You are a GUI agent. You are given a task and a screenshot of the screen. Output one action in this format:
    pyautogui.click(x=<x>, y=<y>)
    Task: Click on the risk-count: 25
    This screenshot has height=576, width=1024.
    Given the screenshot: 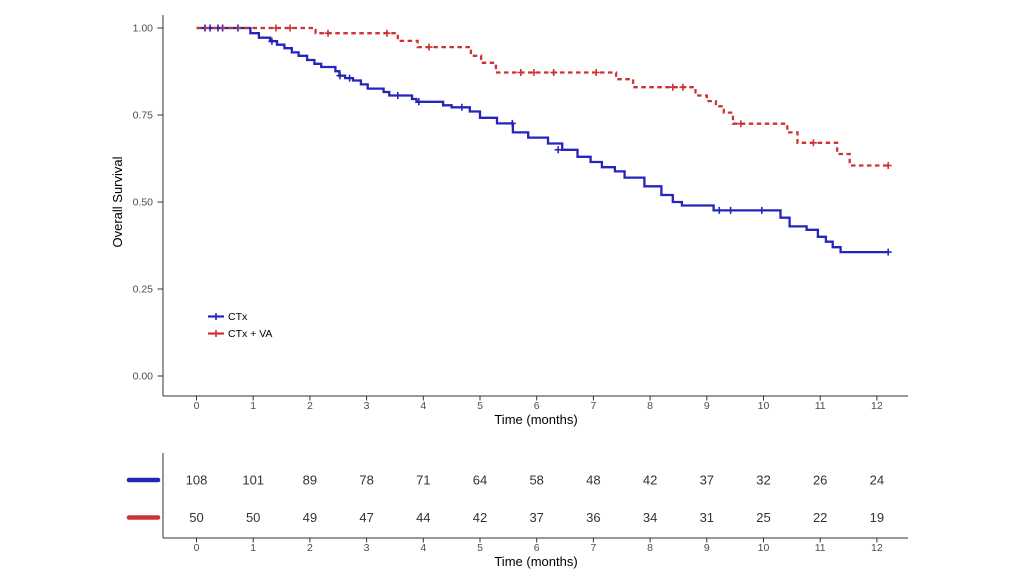 What is the action you would take?
    pyautogui.click(x=763, y=517)
    